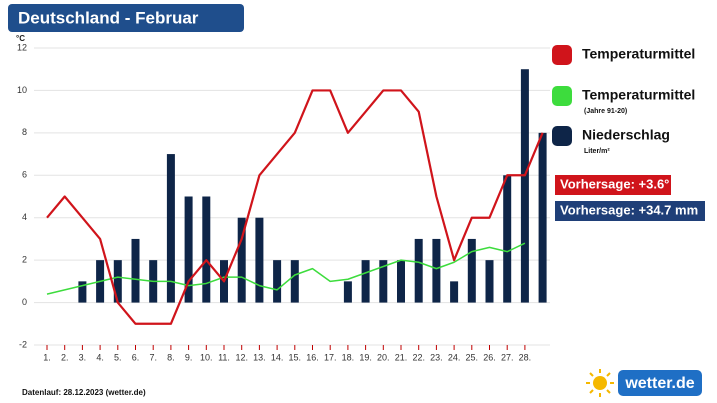  Describe the element at coordinates (597, 151) in the screenshot. I see `legend-note: Liter/m²` at that location.